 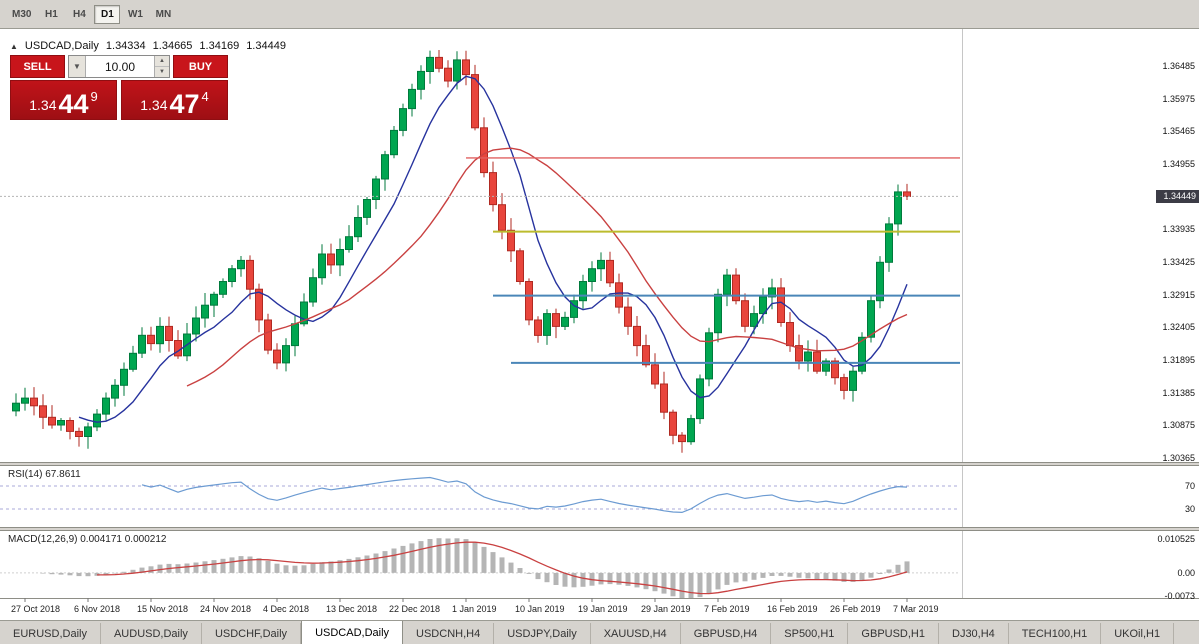 What do you see at coordinates (43, 105) in the screenshot?
I see `sell-price-base: 1.34` at bounding box center [43, 105].